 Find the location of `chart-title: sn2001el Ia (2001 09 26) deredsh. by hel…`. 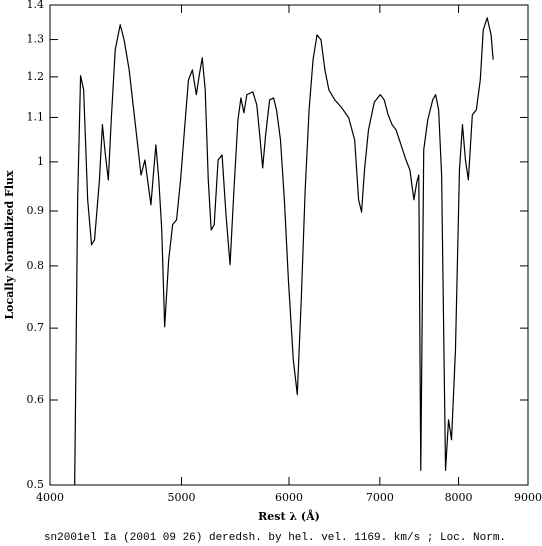

chart-title: sn2001el Ia (2001 09 26) deredsh. by hel… is located at coordinates (275, 538).